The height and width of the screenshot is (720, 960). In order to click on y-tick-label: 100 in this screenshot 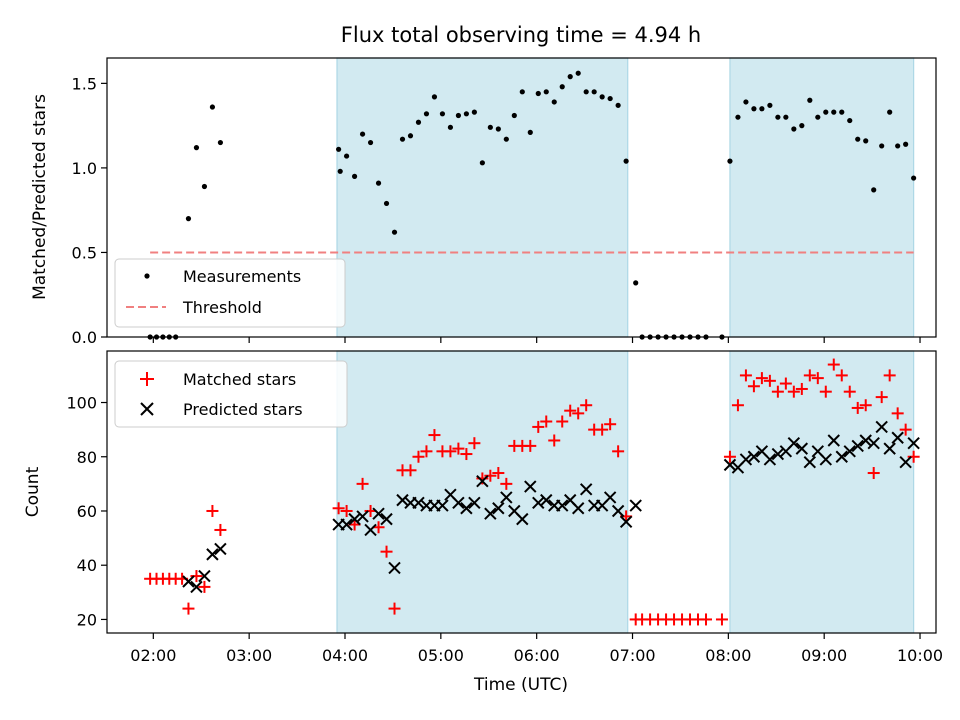, I will do `click(81, 403)`.